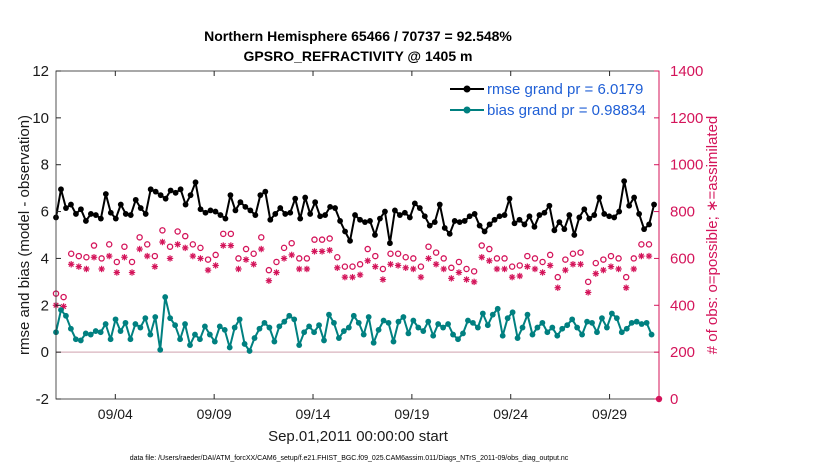 The image size is (830, 470). I want to click on y-left-tick-label: 6, so click(45, 212).